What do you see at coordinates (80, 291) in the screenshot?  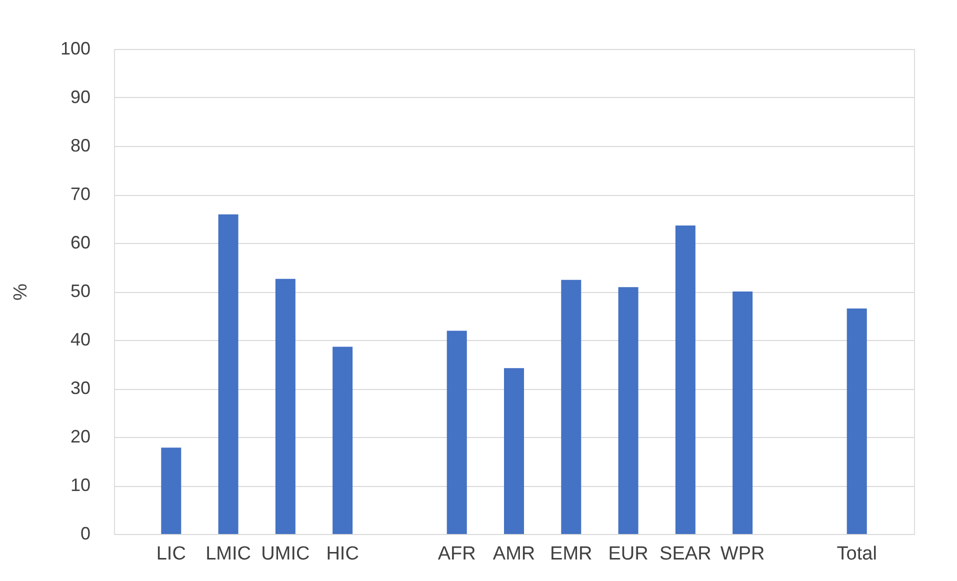 I see `y-tick-label: 50` at bounding box center [80, 291].